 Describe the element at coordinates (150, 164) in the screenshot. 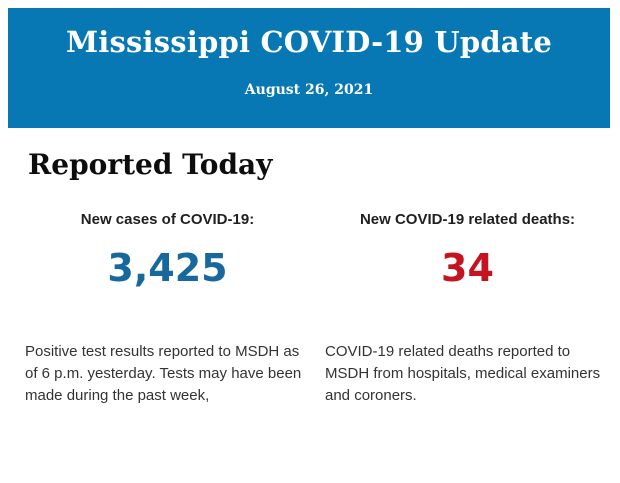

I see `section-heading: Reported Today` at that location.